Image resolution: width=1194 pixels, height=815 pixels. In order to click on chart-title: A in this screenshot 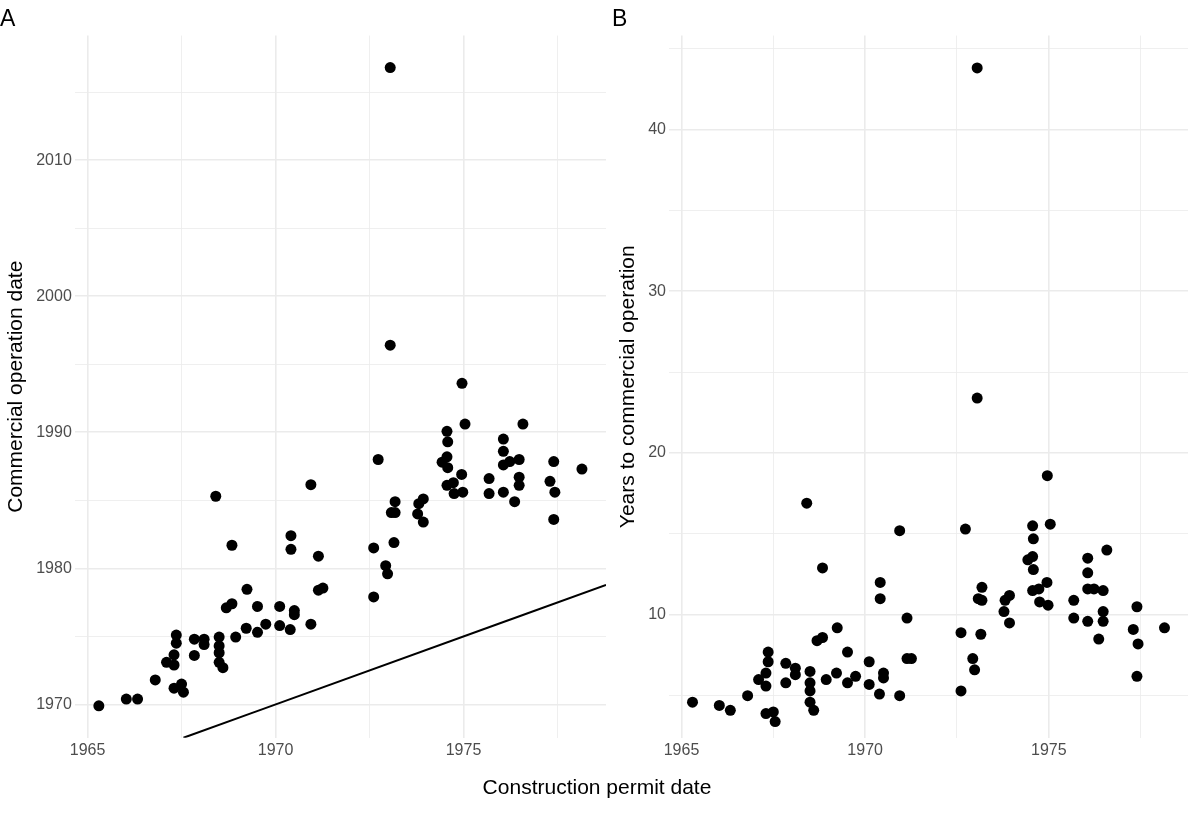, I will do `click(8, 18)`.